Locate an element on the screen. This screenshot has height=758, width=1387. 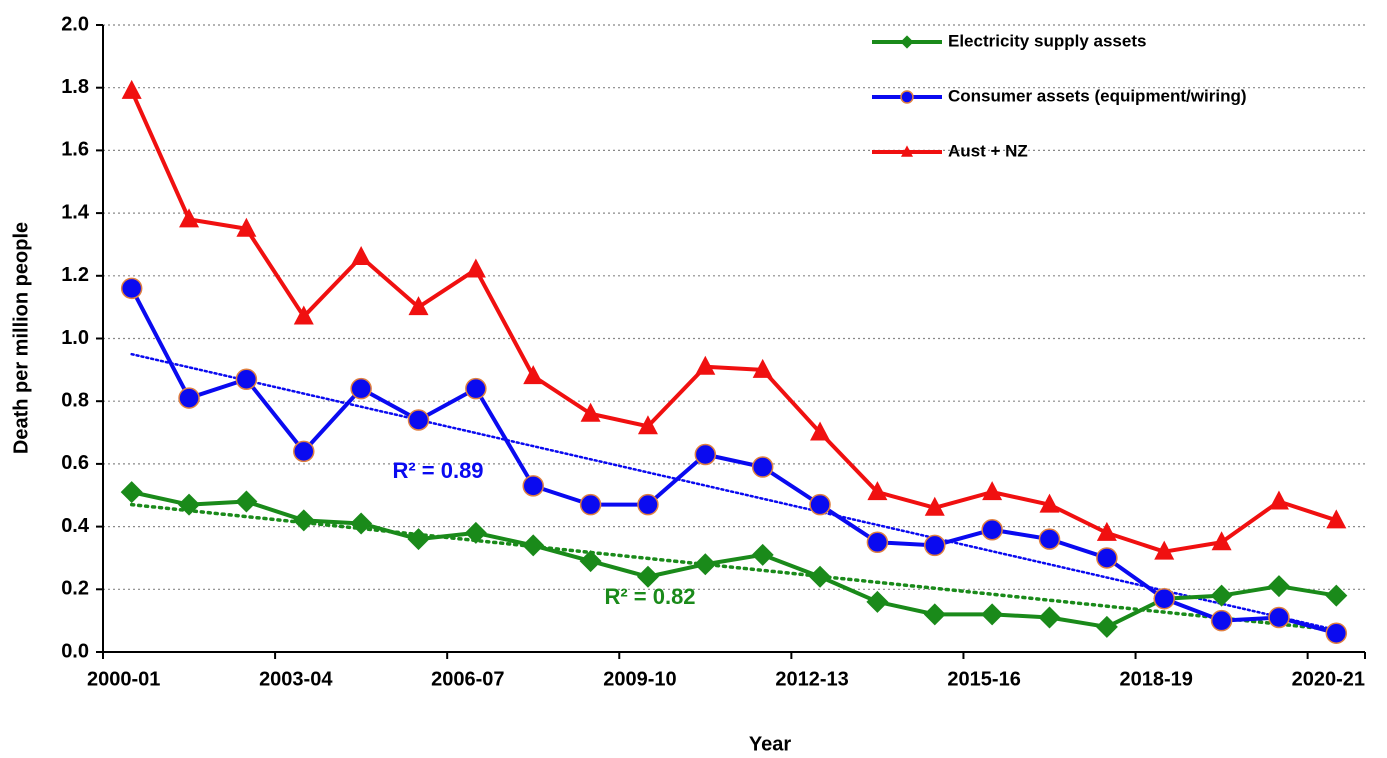
legend-label: Consumer assets (equipment/wiring) is located at coordinates (1097, 95).